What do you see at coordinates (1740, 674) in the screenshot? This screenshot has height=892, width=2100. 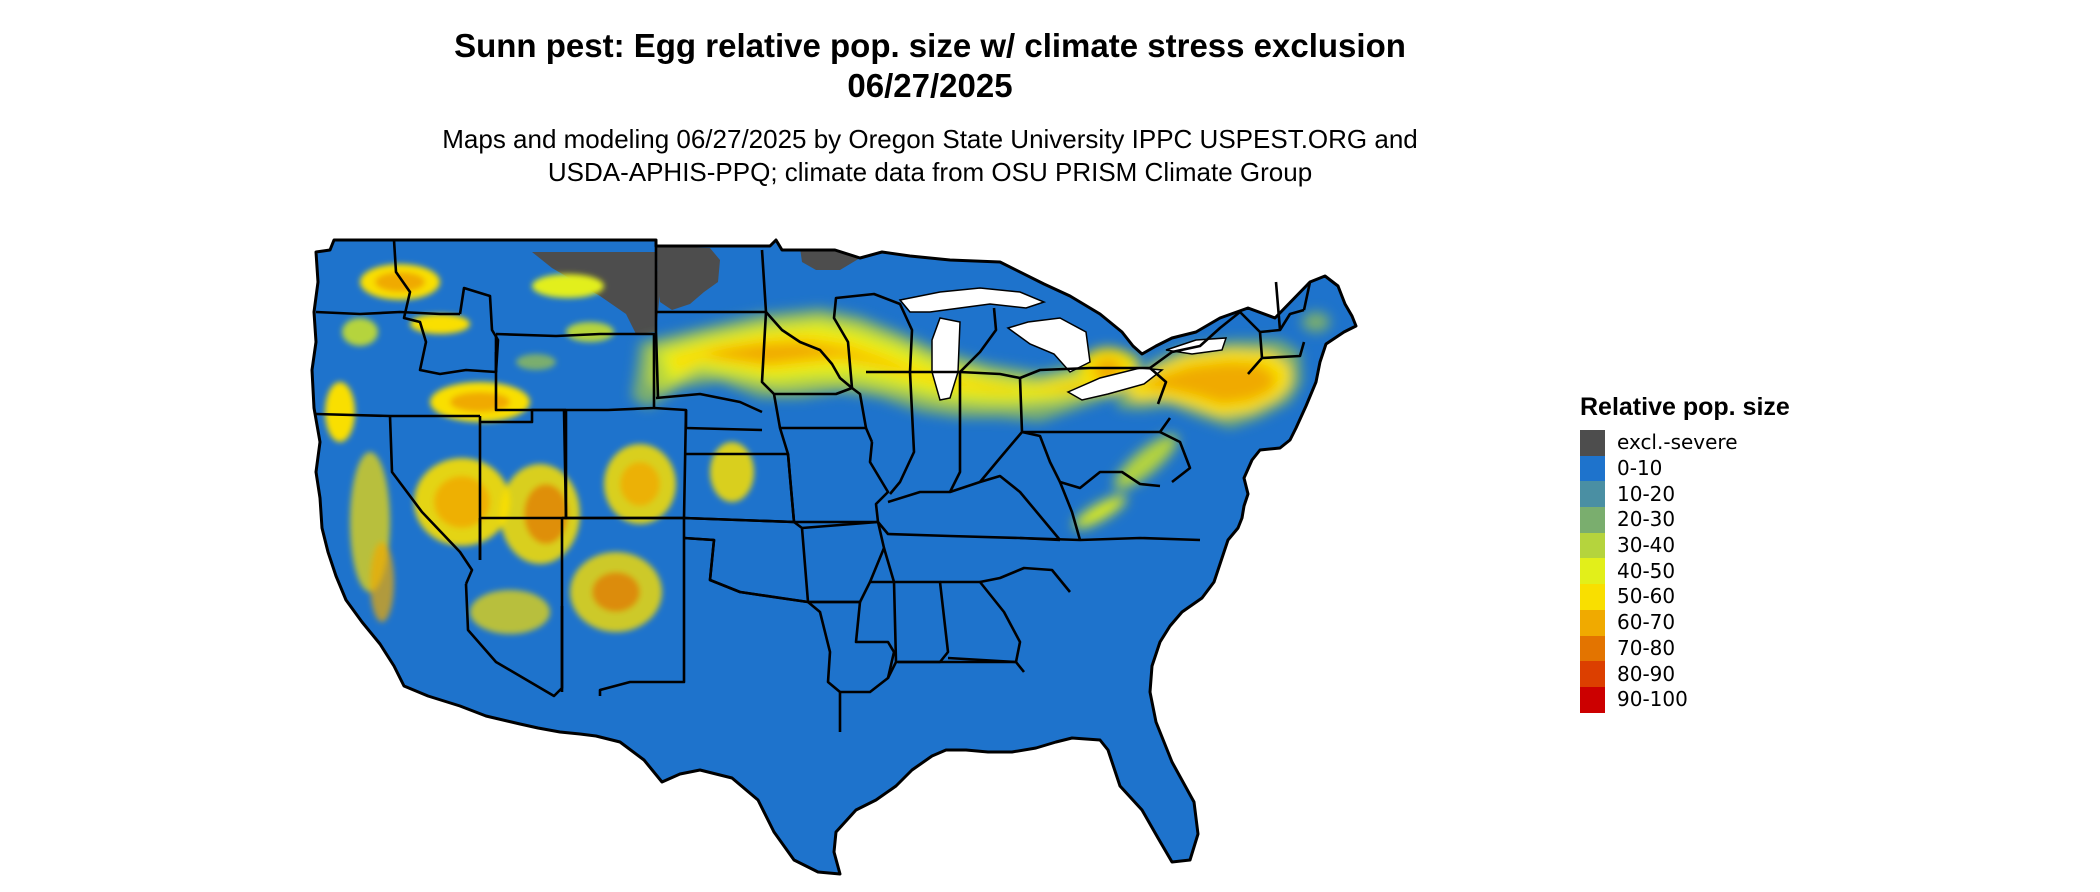 I see `legend-item: 80-90` at bounding box center [1740, 674].